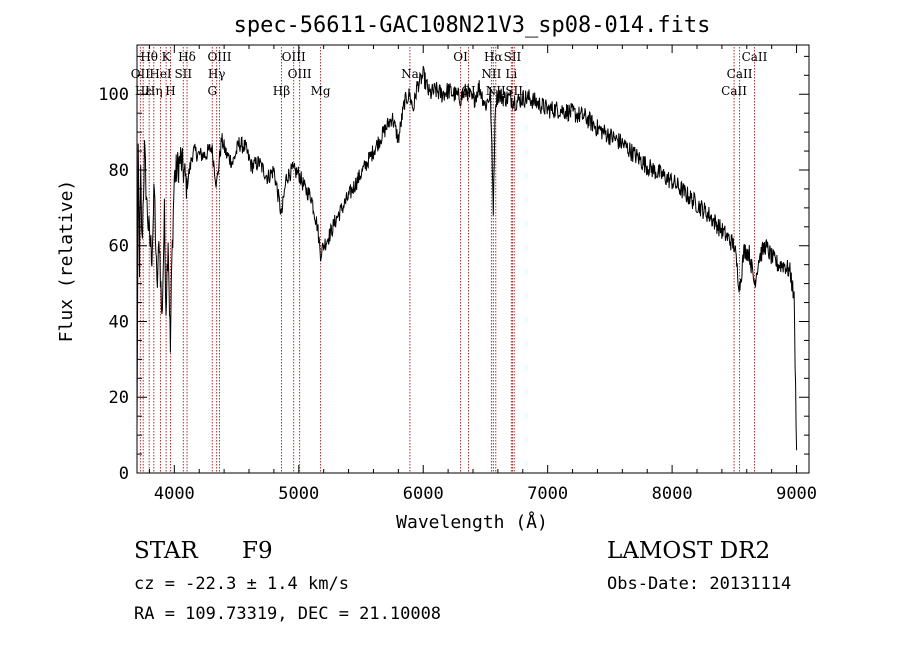  What do you see at coordinates (672, 494) in the screenshot?
I see `x-tick-label: 8000` at bounding box center [672, 494].